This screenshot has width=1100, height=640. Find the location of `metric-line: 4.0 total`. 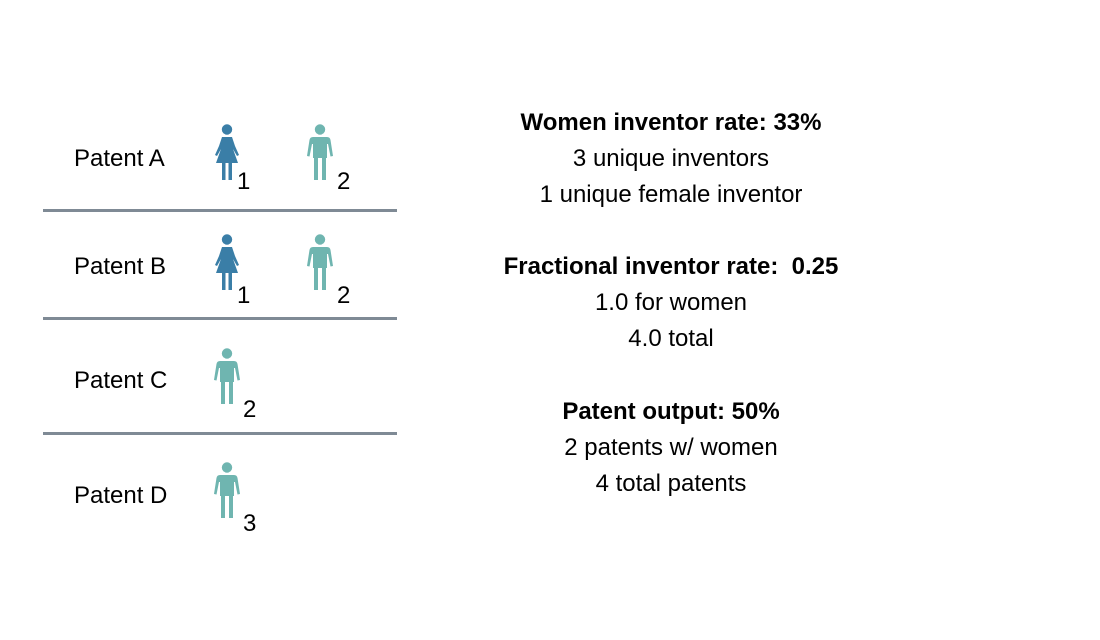

metric-line: 4.0 total is located at coordinates (671, 338).